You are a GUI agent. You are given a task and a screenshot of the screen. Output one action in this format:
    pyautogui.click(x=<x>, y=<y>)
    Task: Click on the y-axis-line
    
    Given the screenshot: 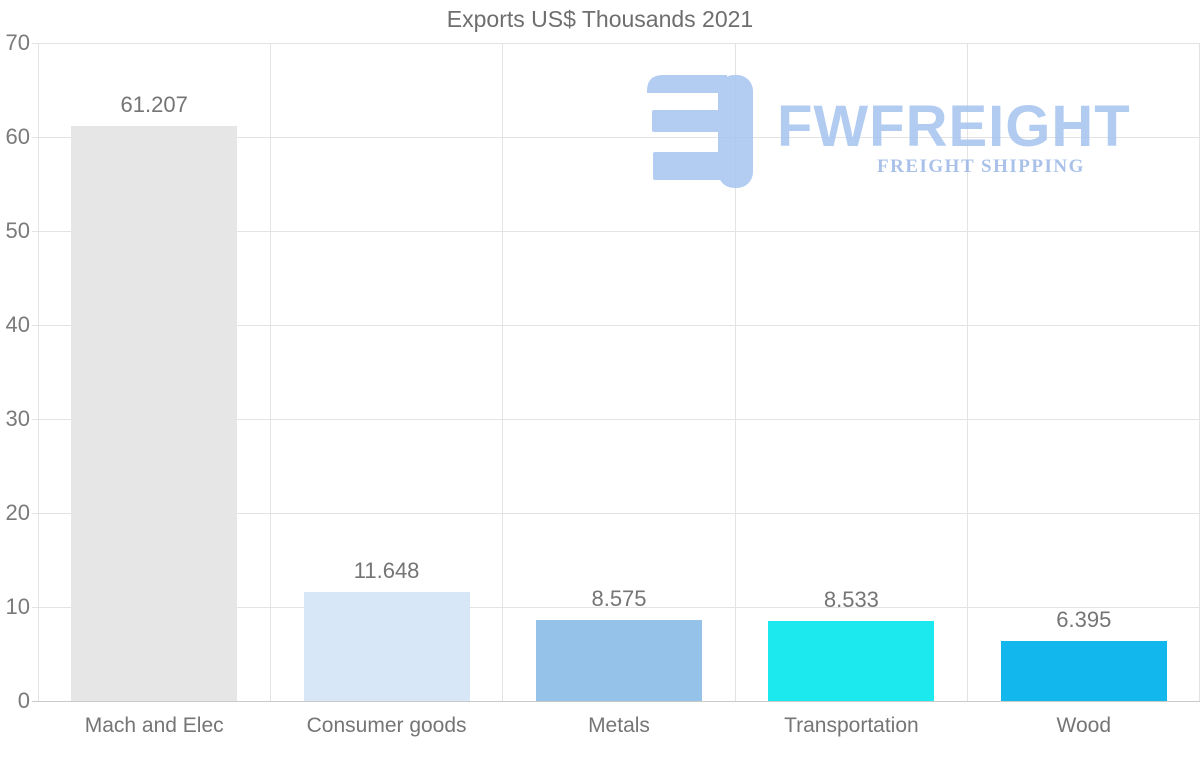 What is the action you would take?
    pyautogui.click(x=38, y=372)
    